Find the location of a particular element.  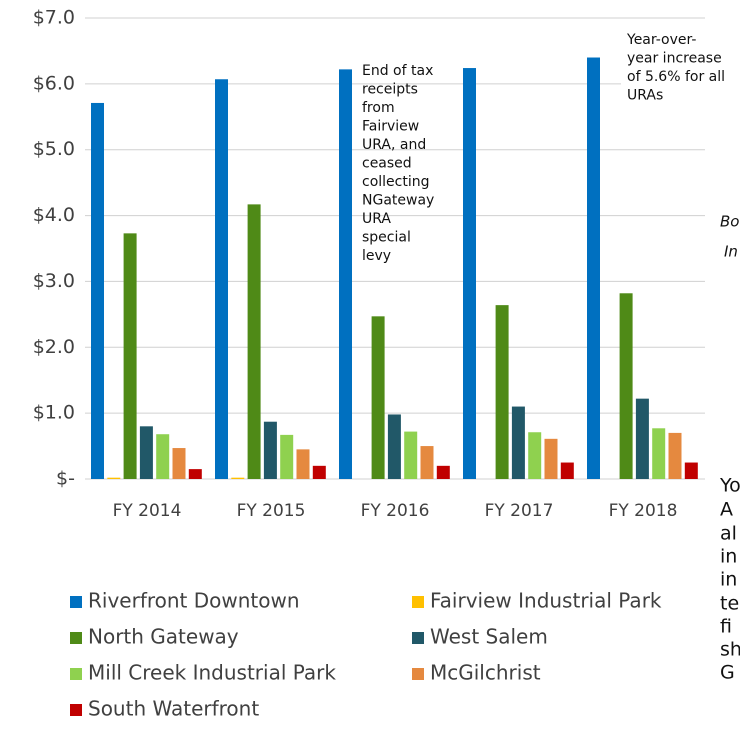

annotation: URAs is located at coordinates (645, 96).